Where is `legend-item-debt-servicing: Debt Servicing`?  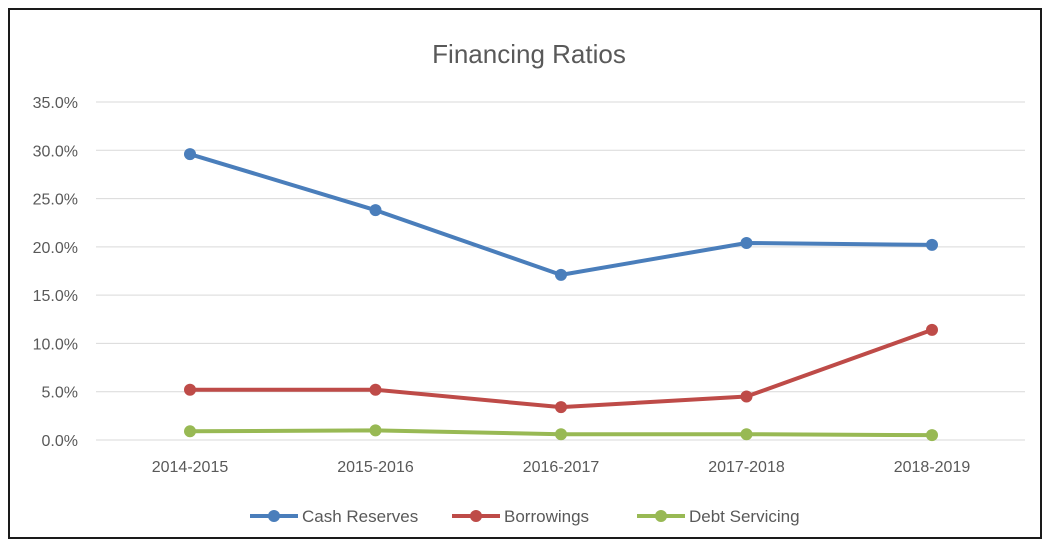
legend-item-debt-servicing: Debt Servicing is located at coordinates (718, 516).